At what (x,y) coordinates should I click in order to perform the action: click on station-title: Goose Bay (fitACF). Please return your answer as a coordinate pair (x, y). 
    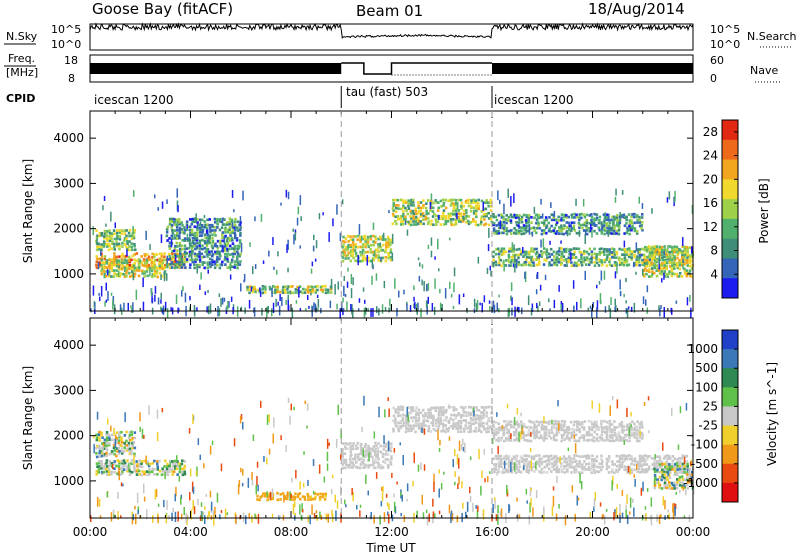
    Looking at the image, I should click on (162, 9).